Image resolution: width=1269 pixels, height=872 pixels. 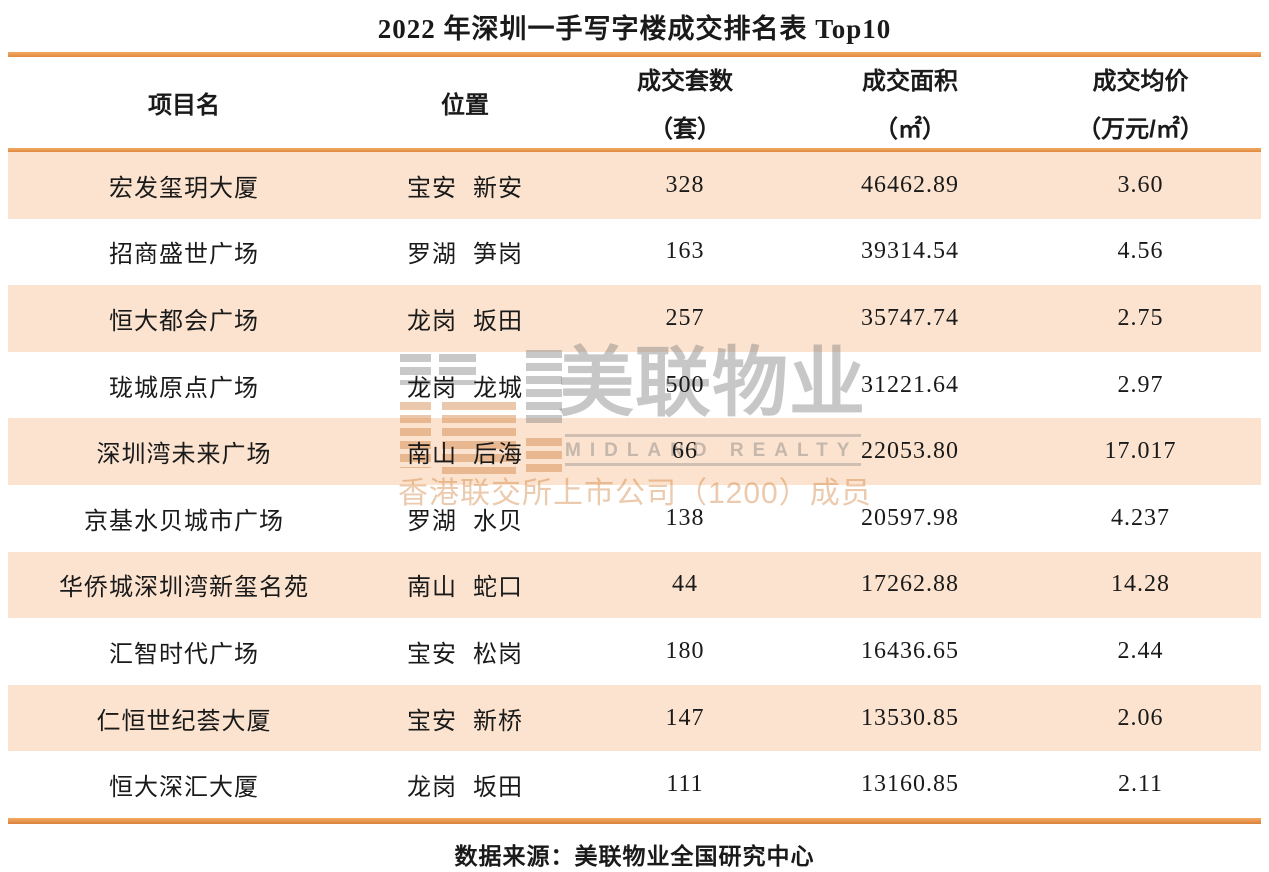 I want to click on cell-location: 南山 蛇口, so click(x=465, y=588).